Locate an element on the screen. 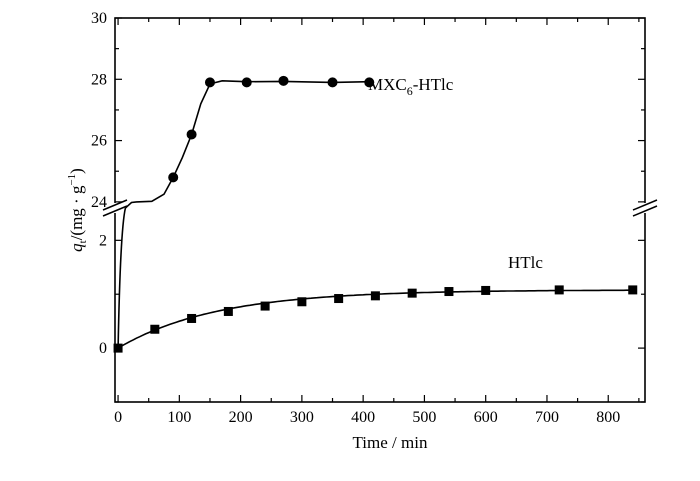  x-tick-label: 800 is located at coordinates (608, 417).